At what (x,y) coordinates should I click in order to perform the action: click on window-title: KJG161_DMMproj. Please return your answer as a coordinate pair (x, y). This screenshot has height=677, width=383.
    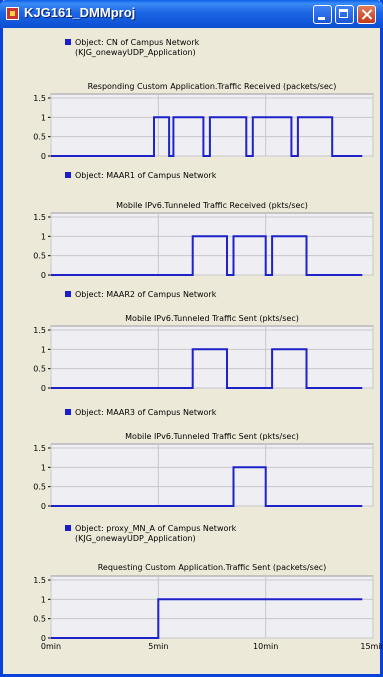
    Looking at the image, I should click on (80, 12).